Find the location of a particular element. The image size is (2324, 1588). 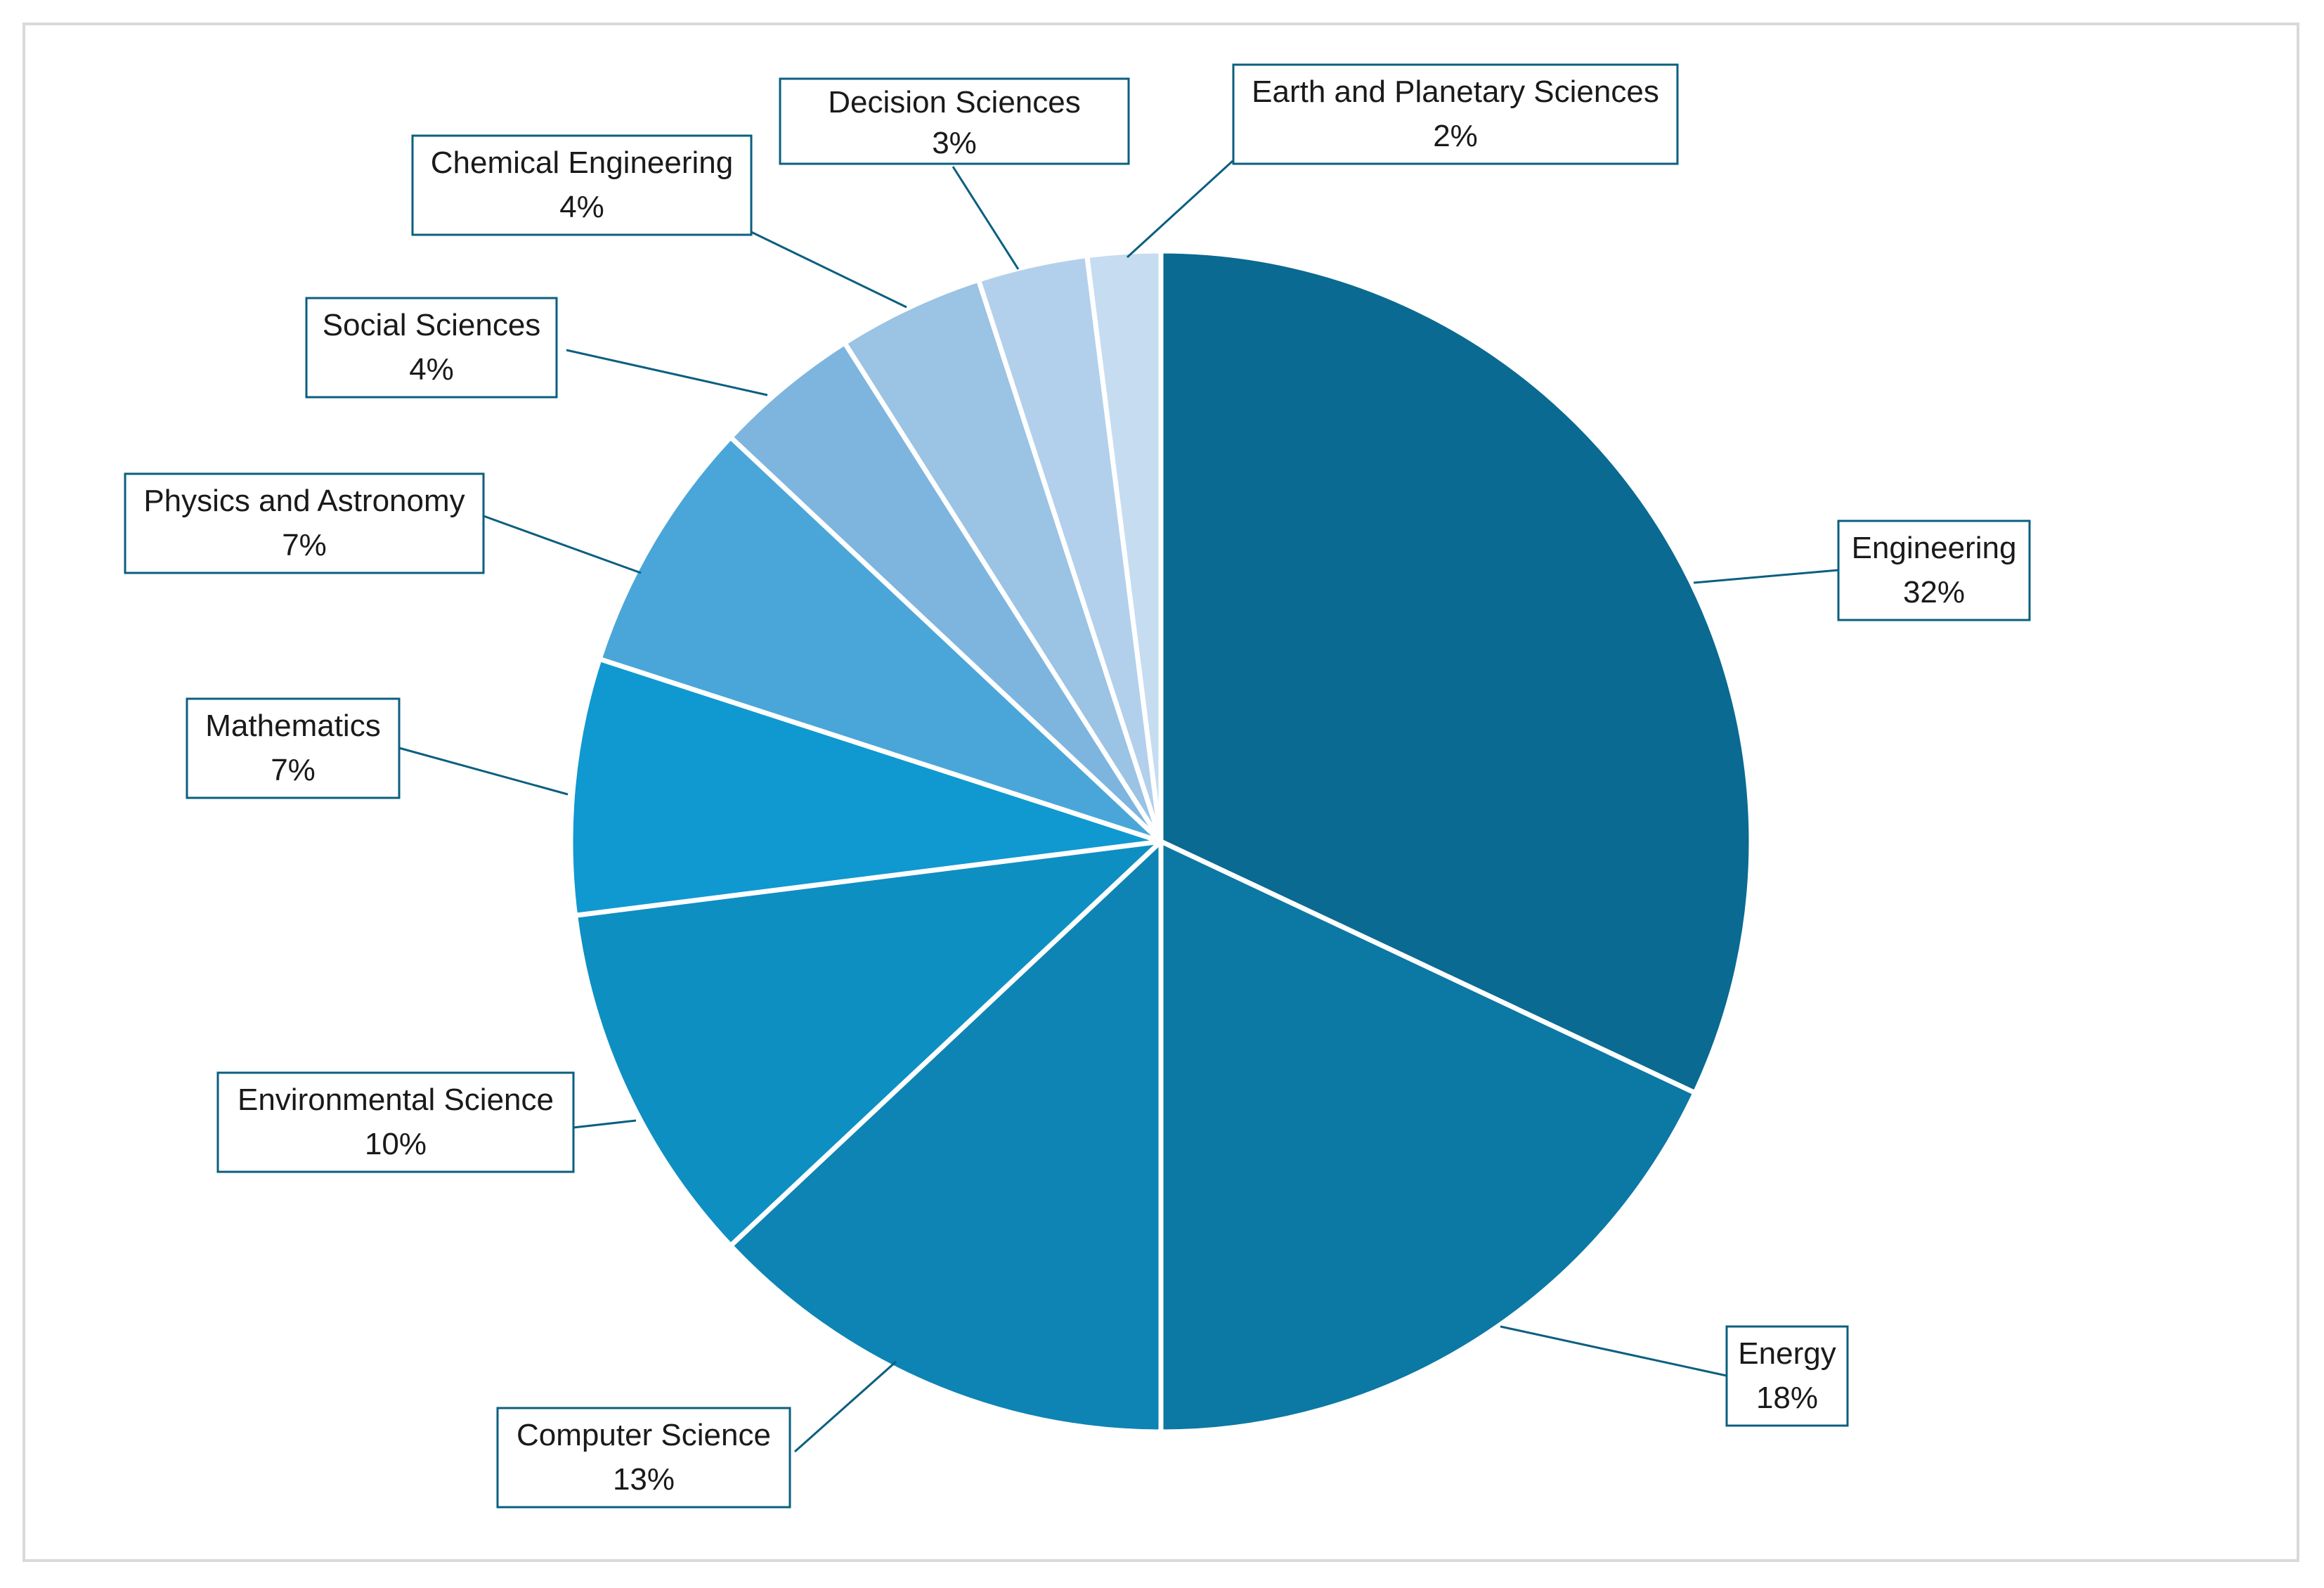

leader-line-computer-science is located at coordinates (845, 1406).